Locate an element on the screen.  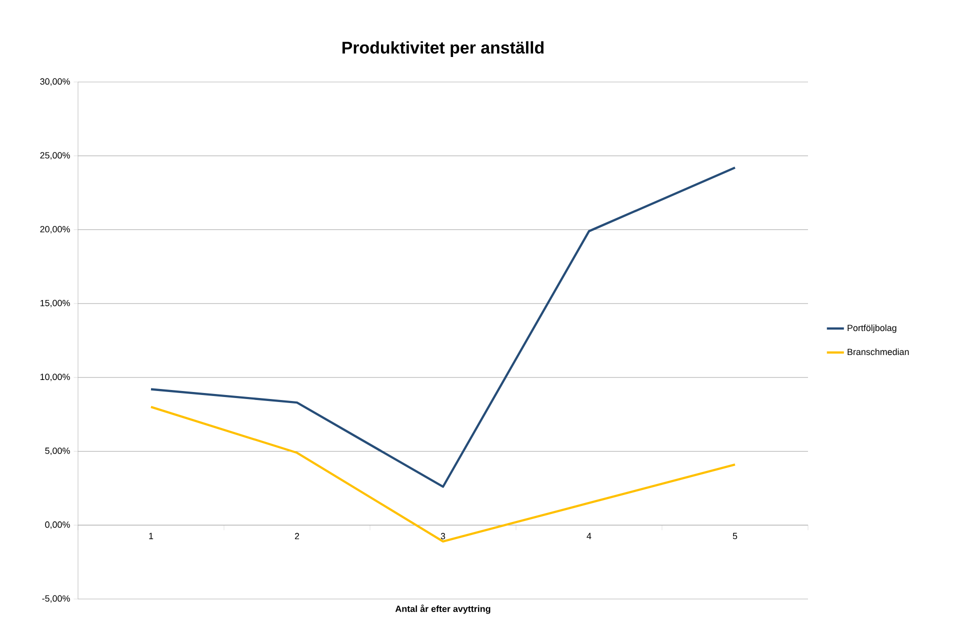
line-series is located at coordinates (443, 474).